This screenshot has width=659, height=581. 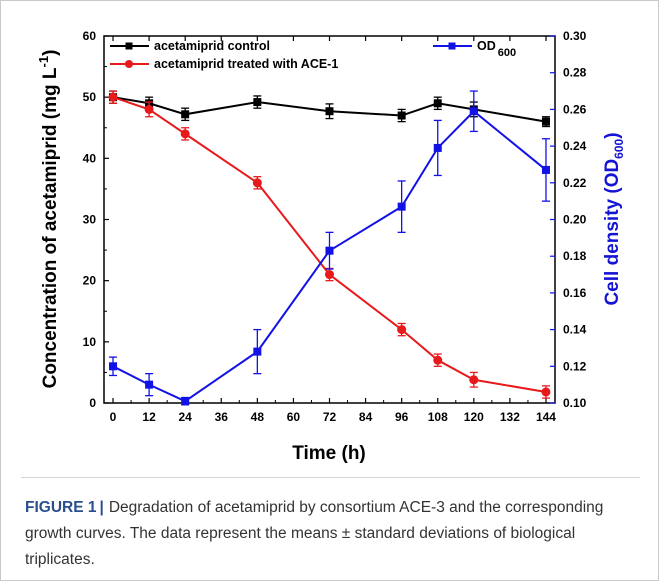 What do you see at coordinates (575, 256) in the screenshot?
I see `y-right-tick-label: 0.18` at bounding box center [575, 256].